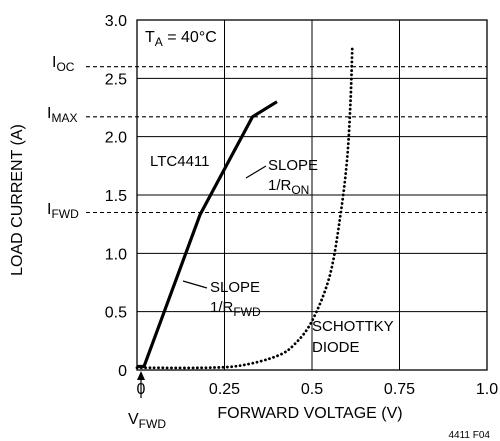 Image resolution: width=500 pixels, height=441 pixels. I want to click on y-tick-label: 1.0, so click(116, 254).